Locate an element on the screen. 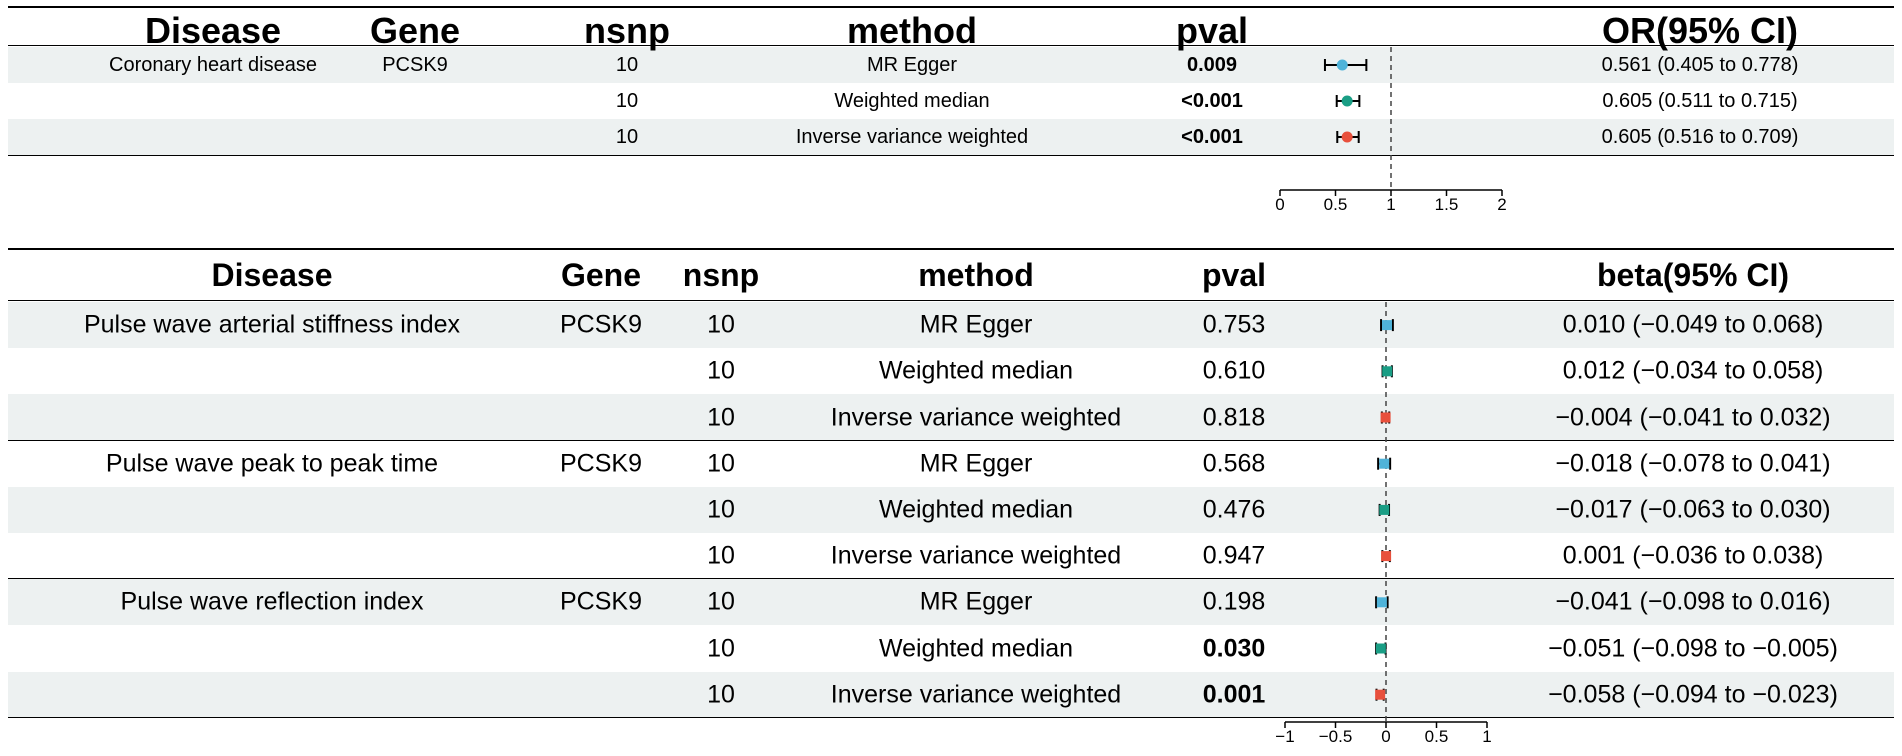  column-header-gene: Gene is located at coordinates (415, 30).